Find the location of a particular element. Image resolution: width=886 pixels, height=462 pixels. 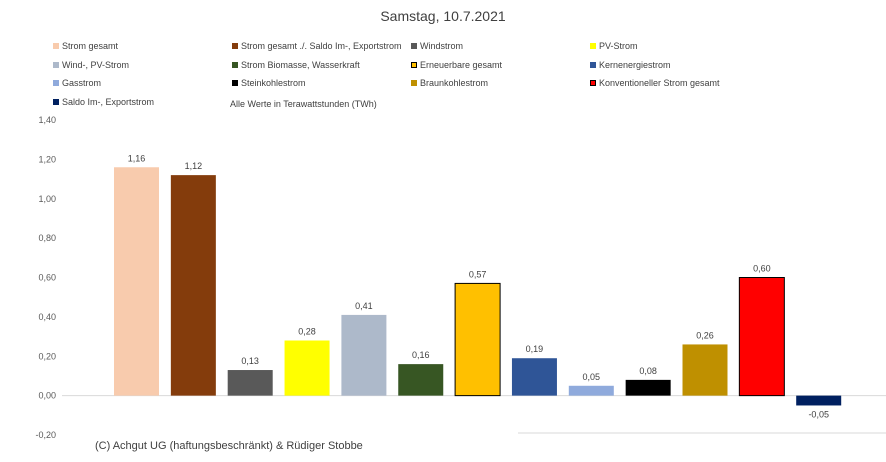

legend-item: Wind-, PV-Strom is located at coordinates (91, 65).